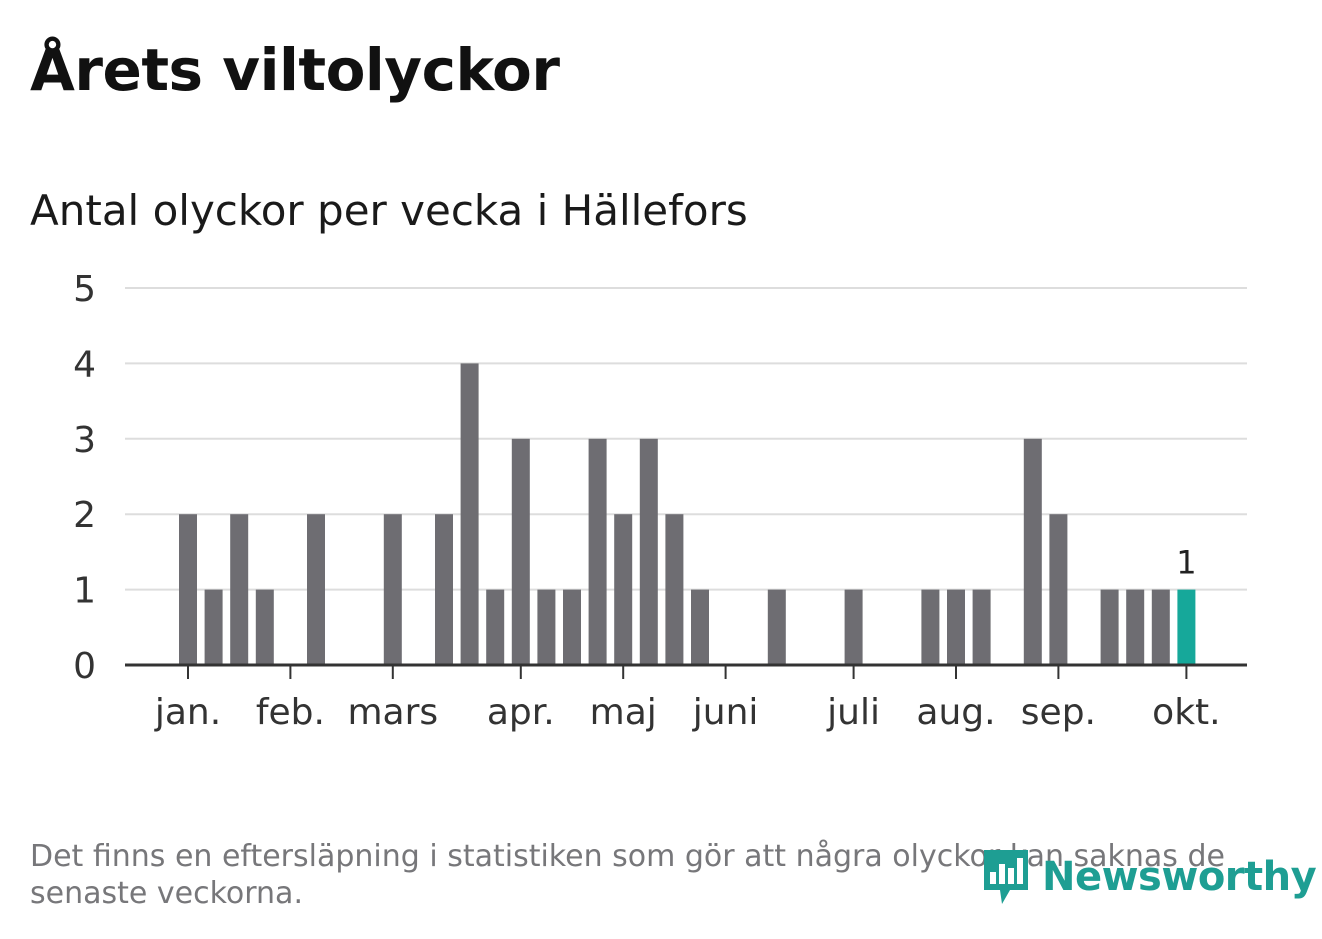 This screenshot has height=939, width=1322. I want to click on x-tick-label: feb., so click(290, 712).